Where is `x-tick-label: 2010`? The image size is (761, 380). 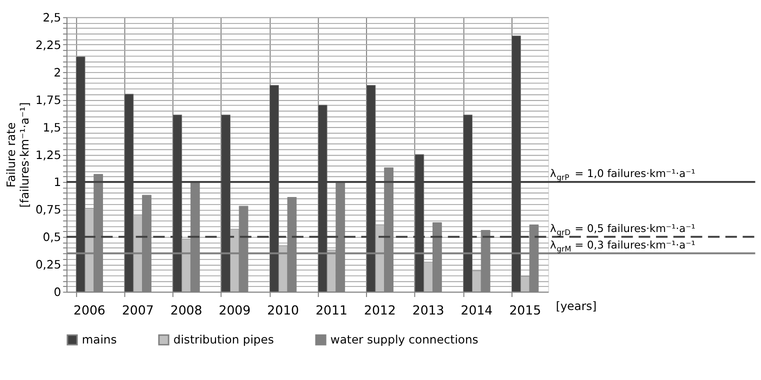
x-tick-label: 2010 is located at coordinates (283, 310).